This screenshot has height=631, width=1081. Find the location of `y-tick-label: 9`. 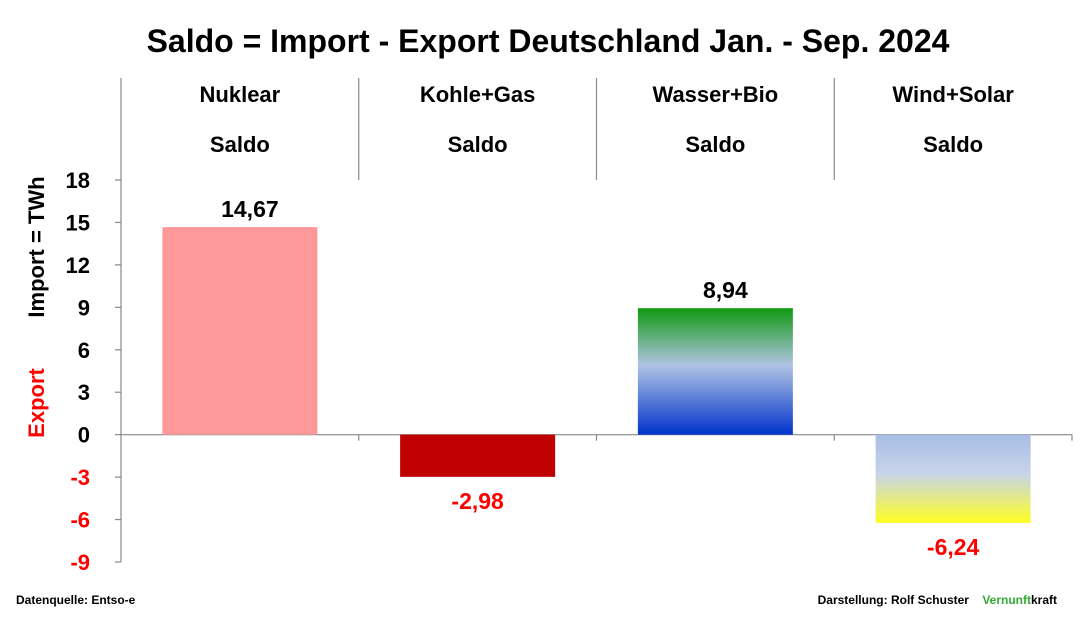

y-tick-label: 9 is located at coordinates (84, 307).